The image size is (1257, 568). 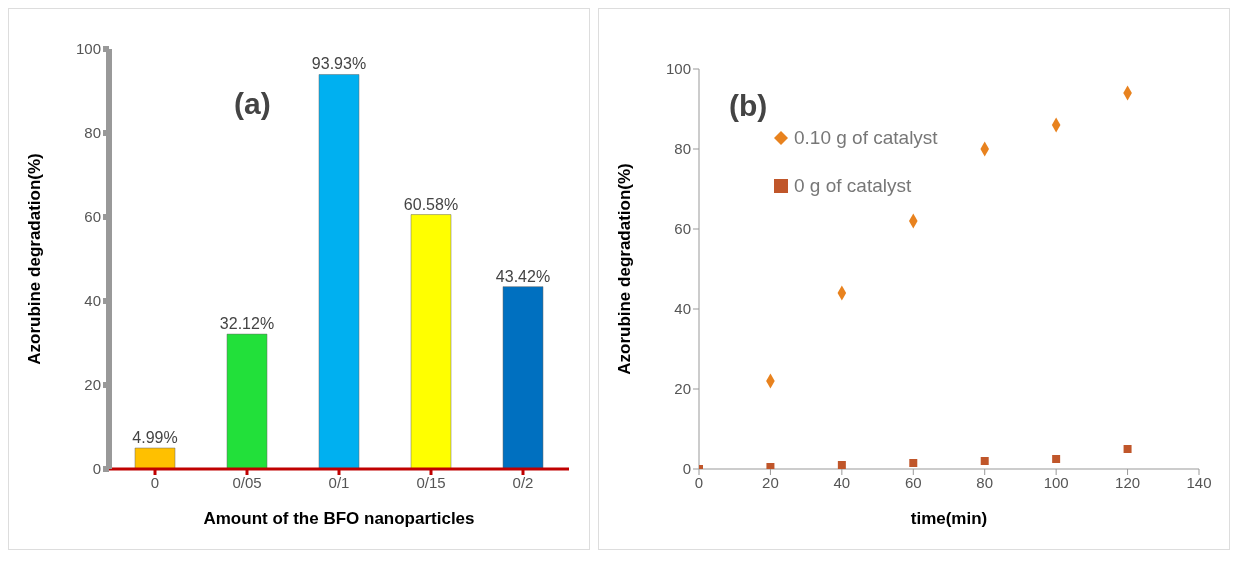 What do you see at coordinates (748, 106) in the screenshot?
I see `annotation: (b)` at bounding box center [748, 106].